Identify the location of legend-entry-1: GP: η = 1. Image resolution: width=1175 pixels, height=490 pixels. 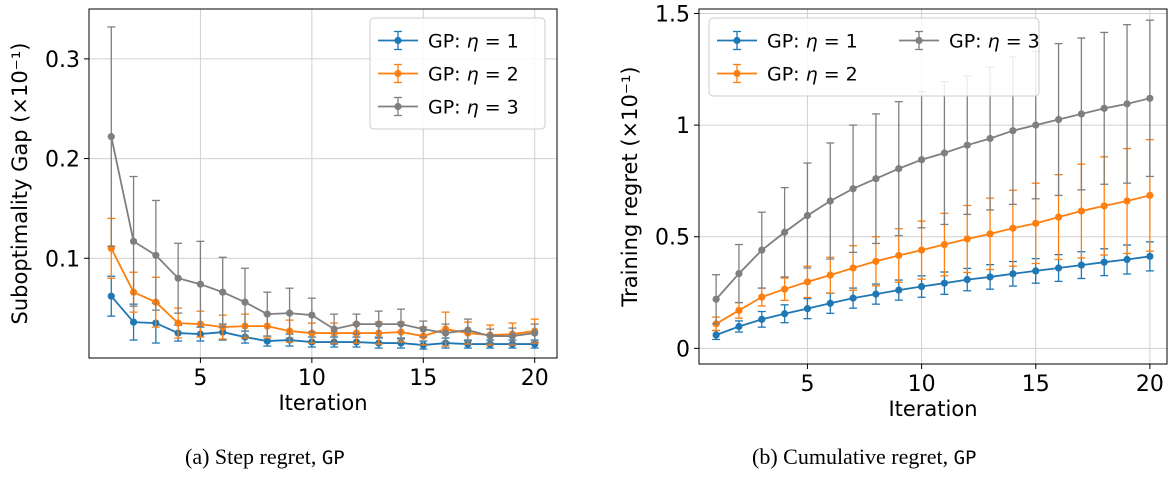
(787, 42).